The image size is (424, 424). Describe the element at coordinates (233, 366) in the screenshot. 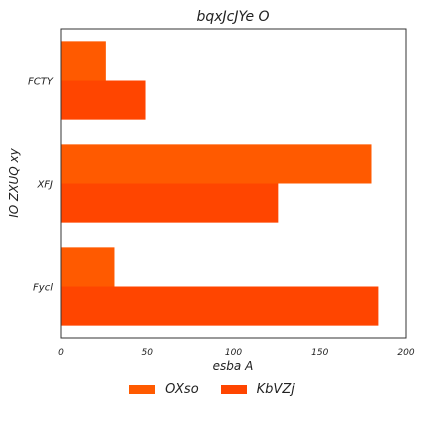

I see `x-axis-label: esba A` at that location.